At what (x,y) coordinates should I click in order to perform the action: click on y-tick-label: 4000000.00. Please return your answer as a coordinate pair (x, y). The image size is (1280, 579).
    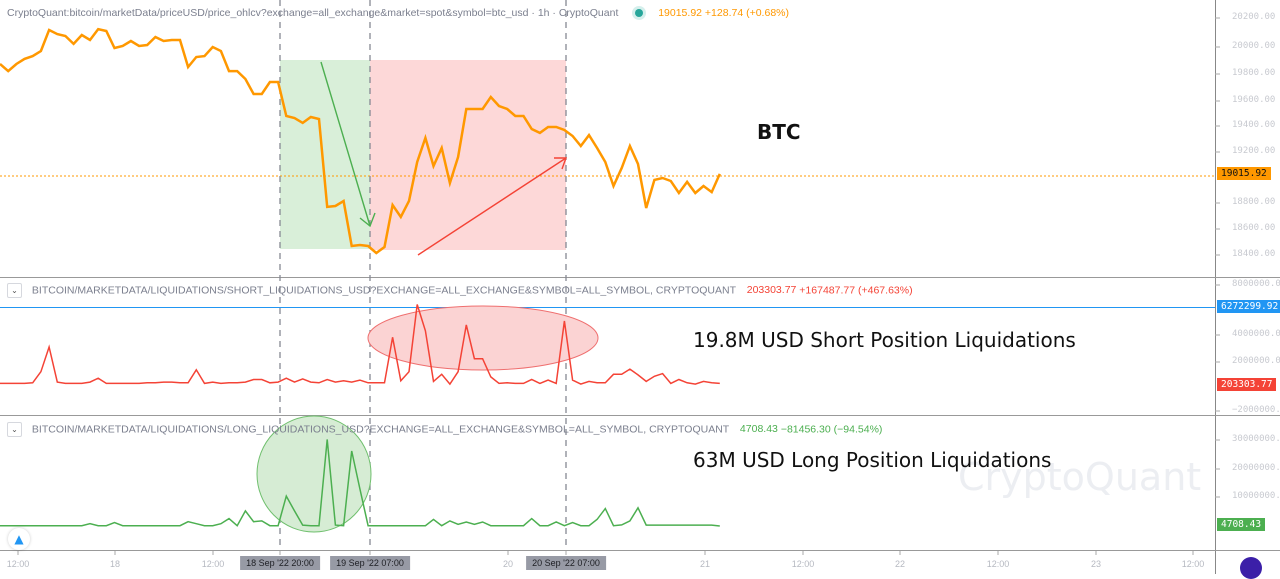
    Looking at the image, I should click on (1256, 334).